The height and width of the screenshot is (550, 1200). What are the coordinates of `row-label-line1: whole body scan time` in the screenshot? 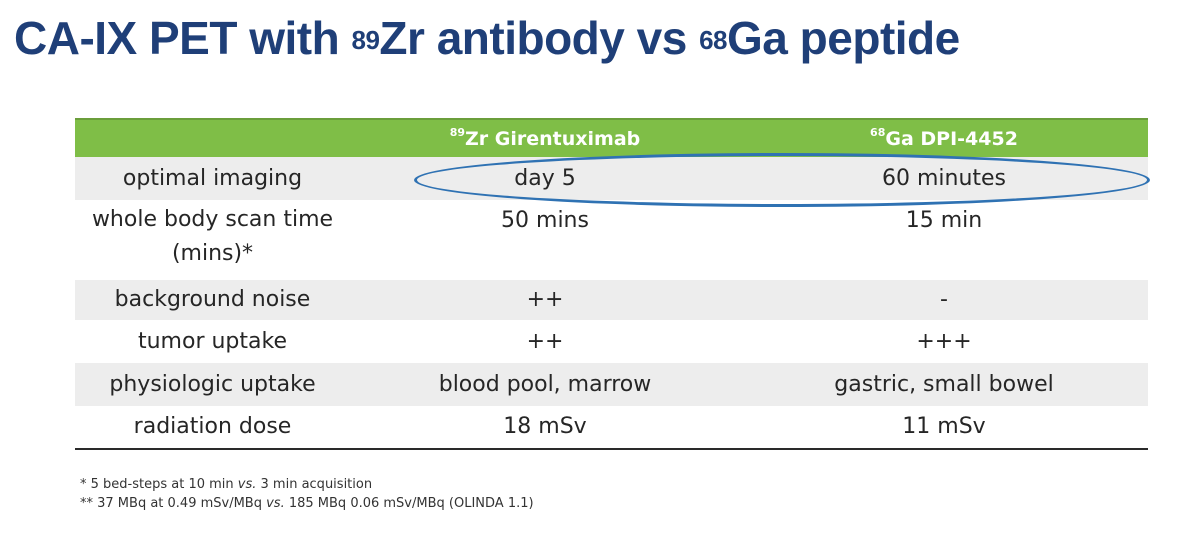 It's located at (212, 219).